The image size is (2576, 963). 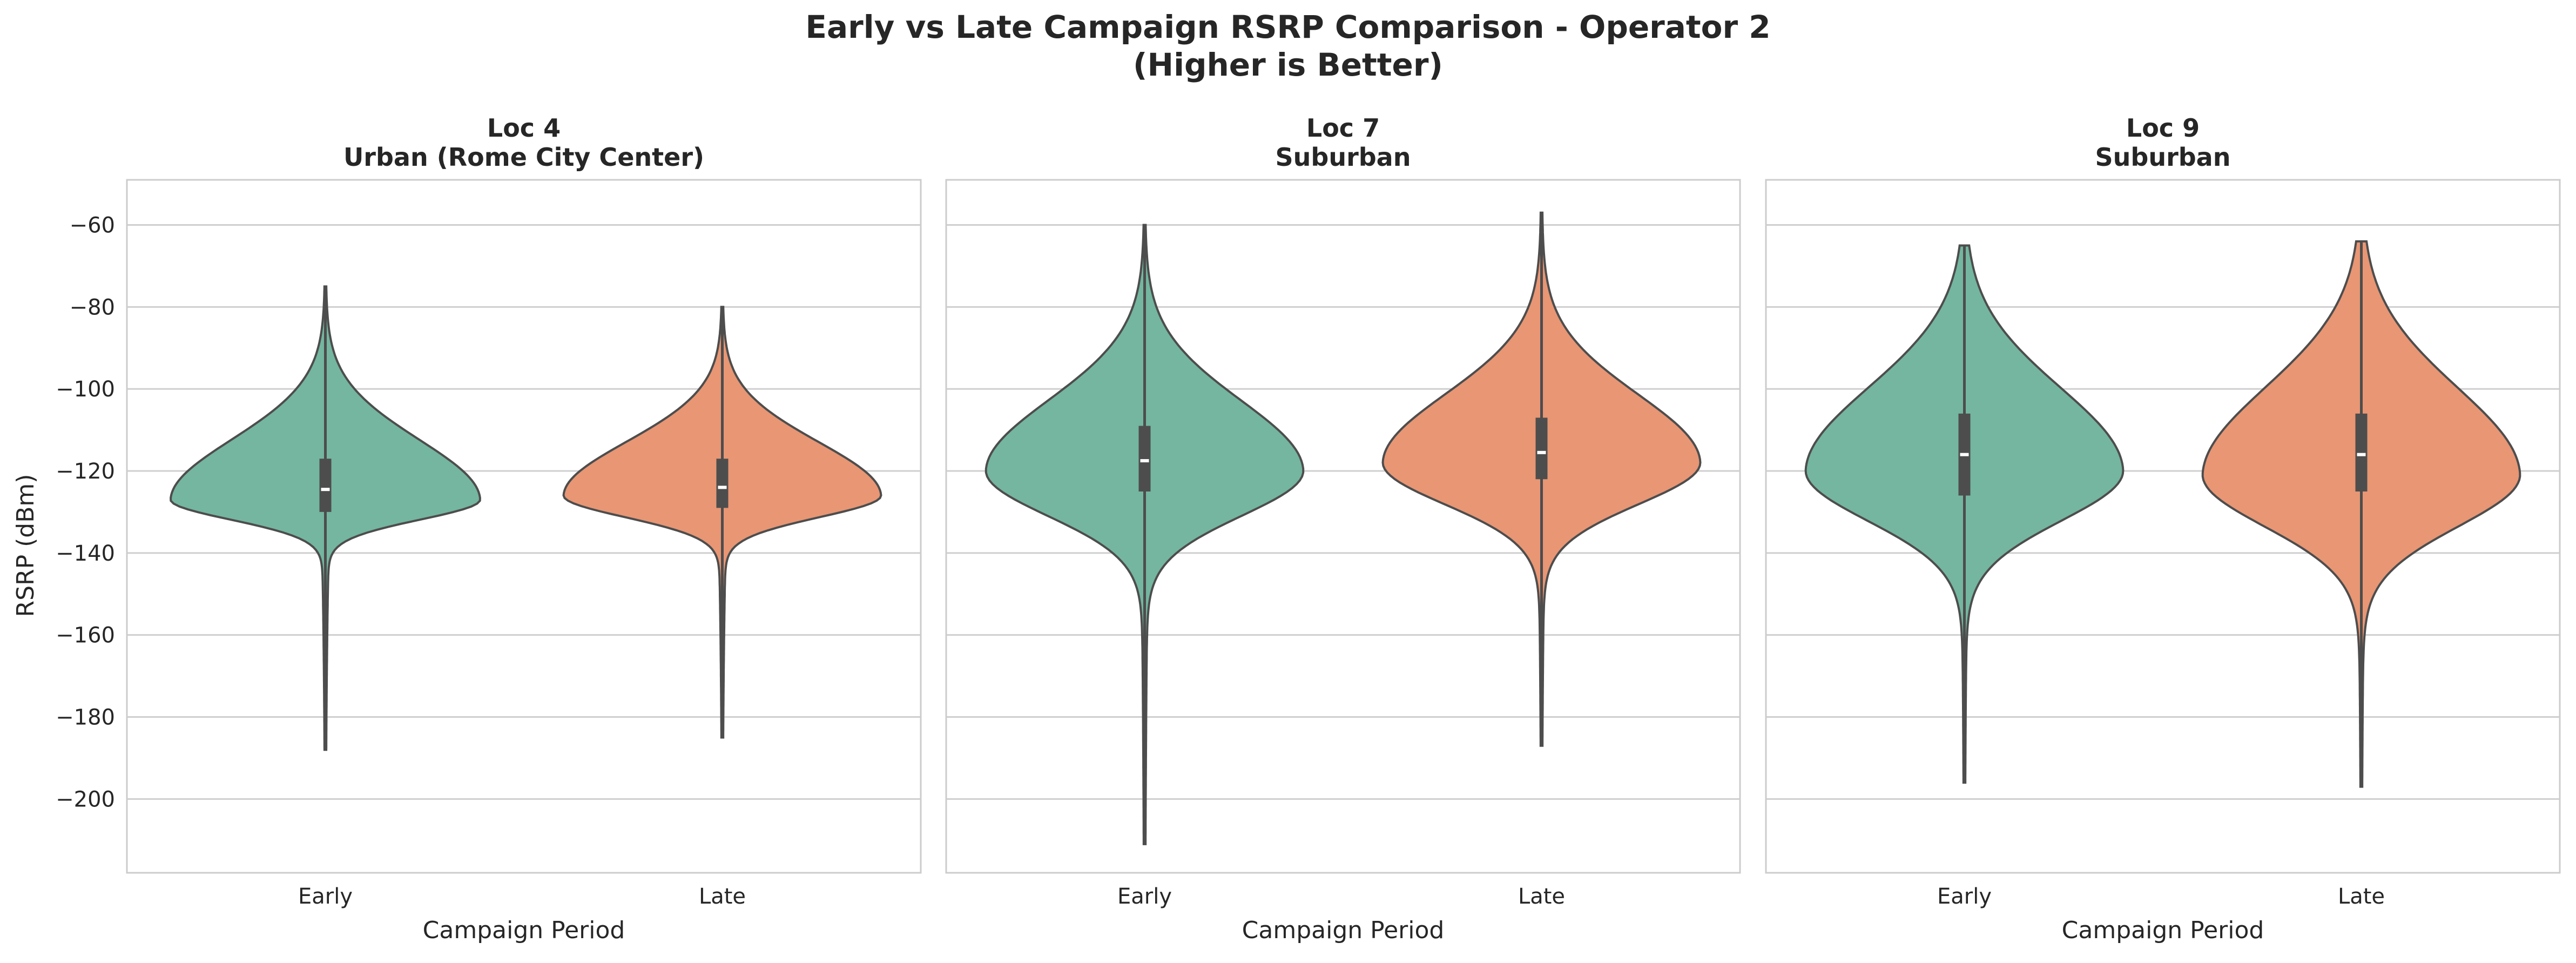 What do you see at coordinates (92, 307) in the screenshot?
I see `y-tick-label: −80` at bounding box center [92, 307].